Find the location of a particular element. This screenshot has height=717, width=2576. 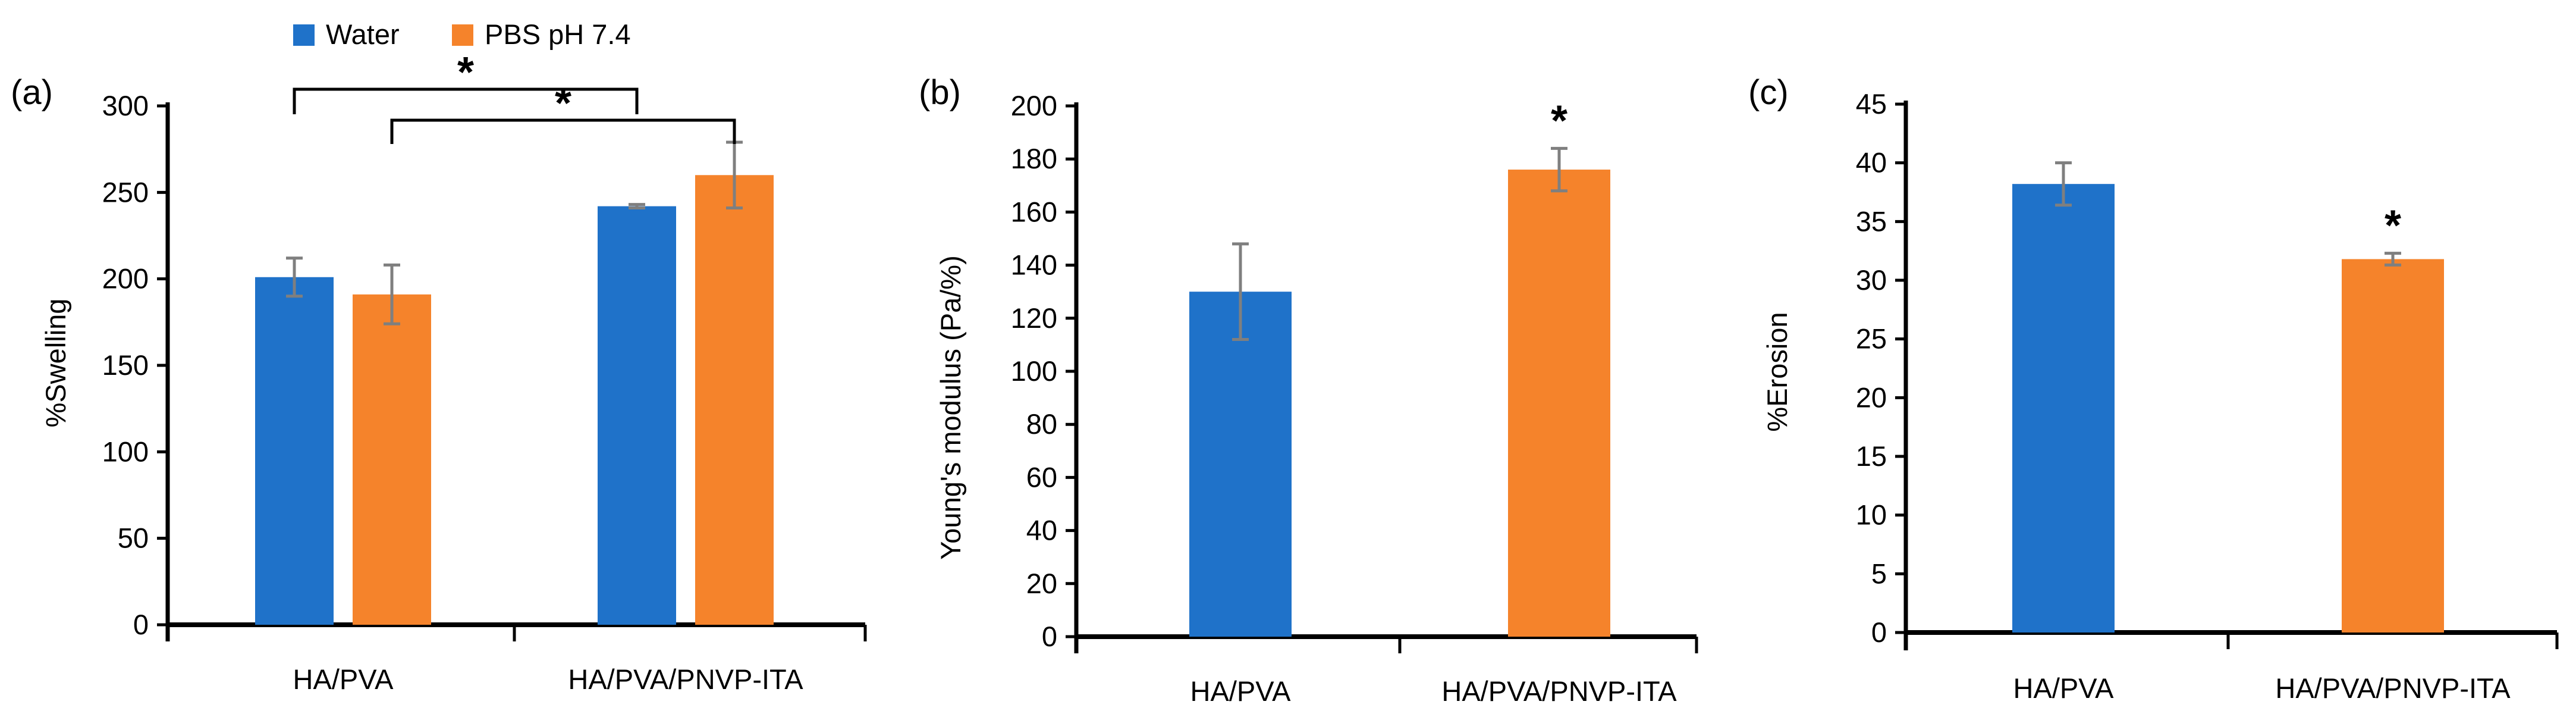

y-tick-label: 50 is located at coordinates (133, 538).